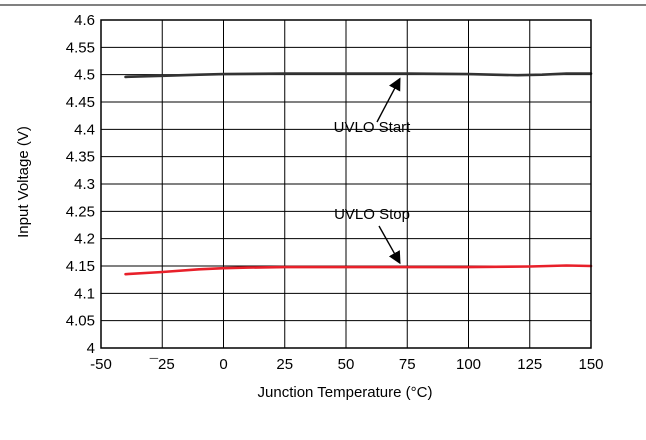 Image resolution: width=646 pixels, height=440 pixels. Describe the element at coordinates (80, 157) in the screenshot. I see `y-tick-label: 4.35` at that location.